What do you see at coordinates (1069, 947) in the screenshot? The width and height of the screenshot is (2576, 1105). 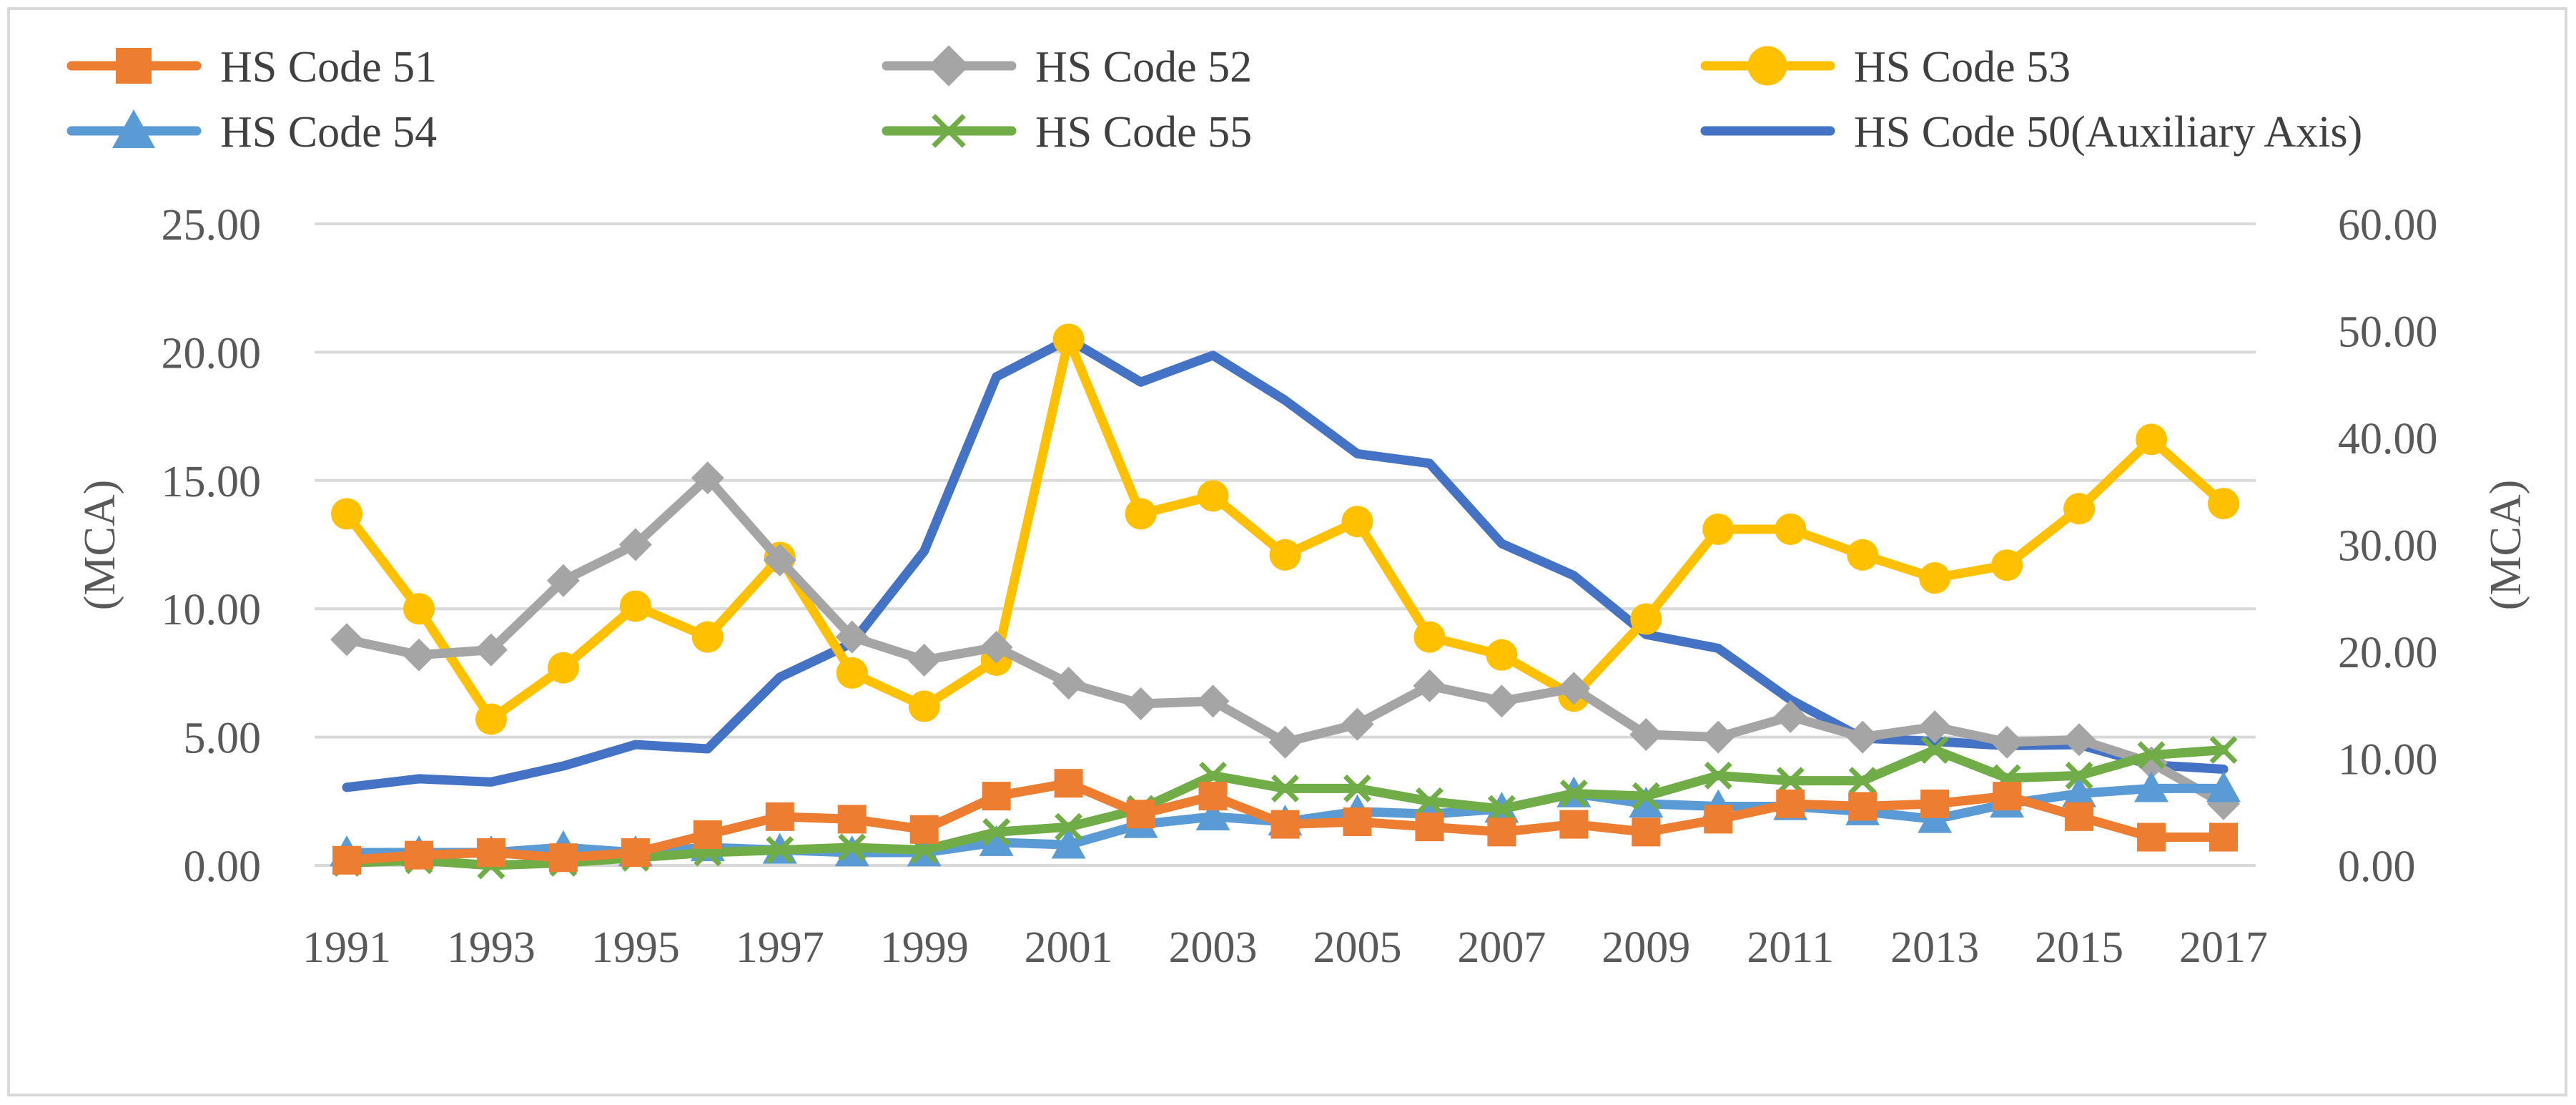 I see `x-tick-label: 2001` at bounding box center [1069, 947].